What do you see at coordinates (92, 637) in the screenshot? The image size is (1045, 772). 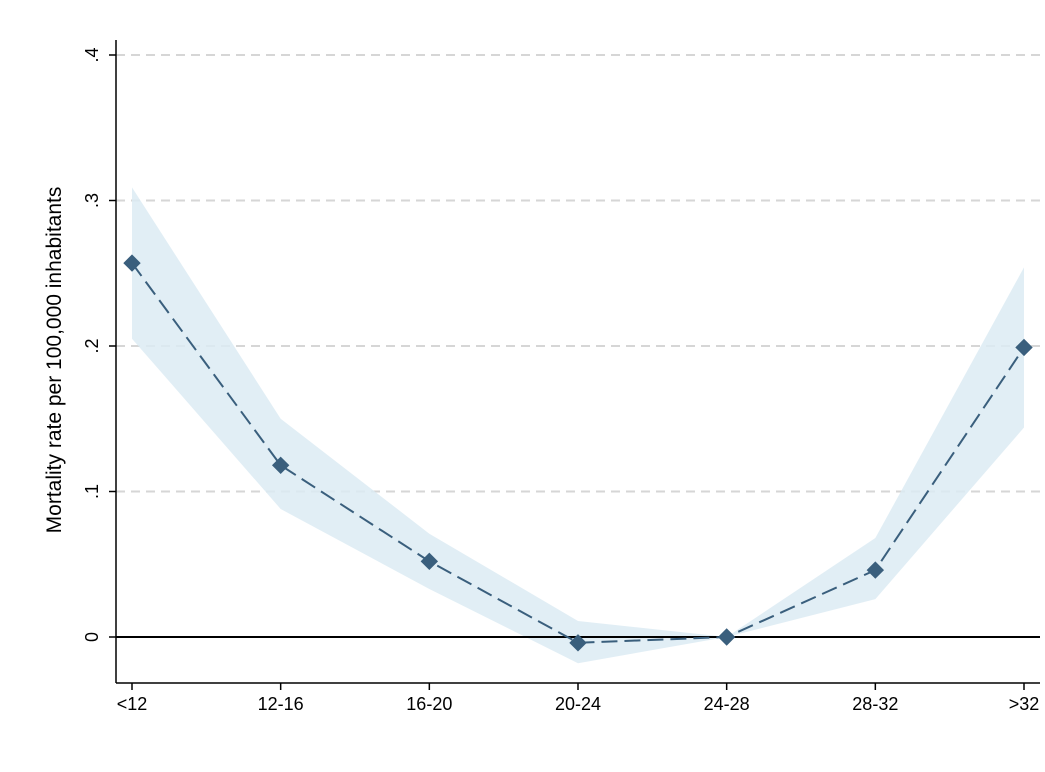 I see `y-tick-label: 0` at bounding box center [92, 637].